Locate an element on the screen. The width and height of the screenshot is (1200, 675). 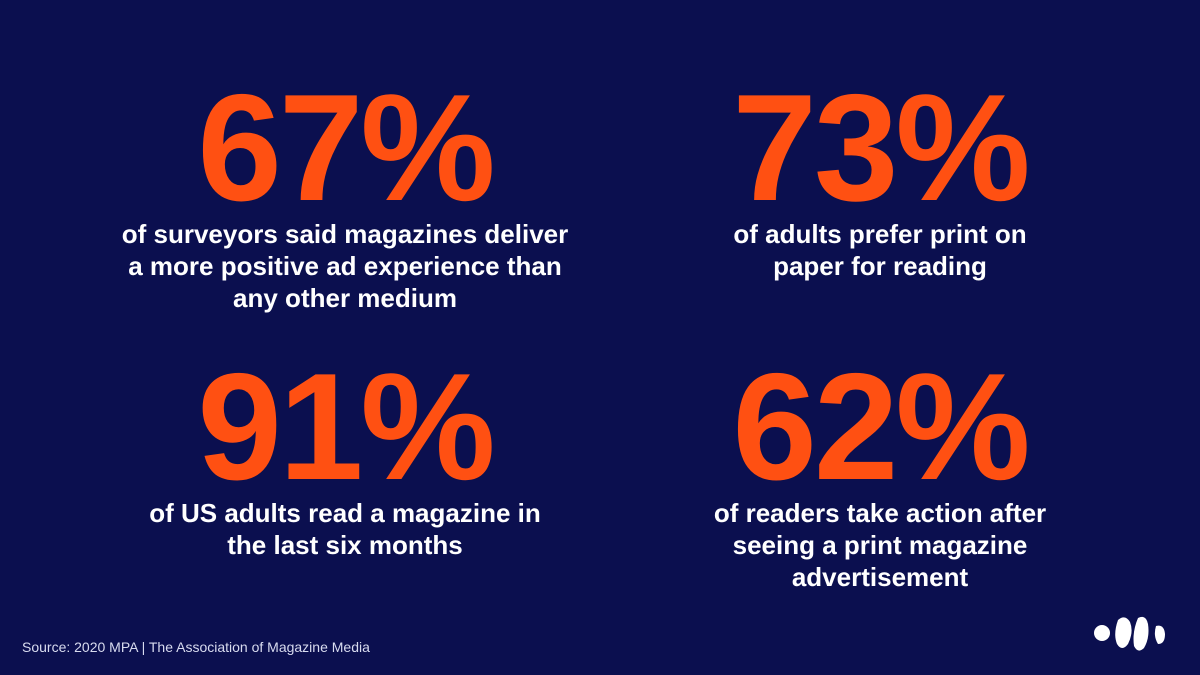
description-line: paper for reading is located at coordinates (880, 266).